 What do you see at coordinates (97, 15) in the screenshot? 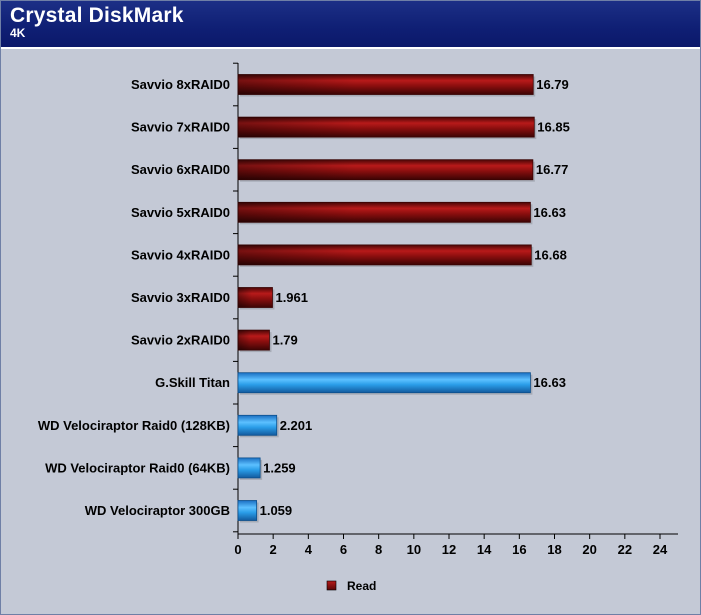
I see `chart-title: Crystal DiskMark` at bounding box center [97, 15].